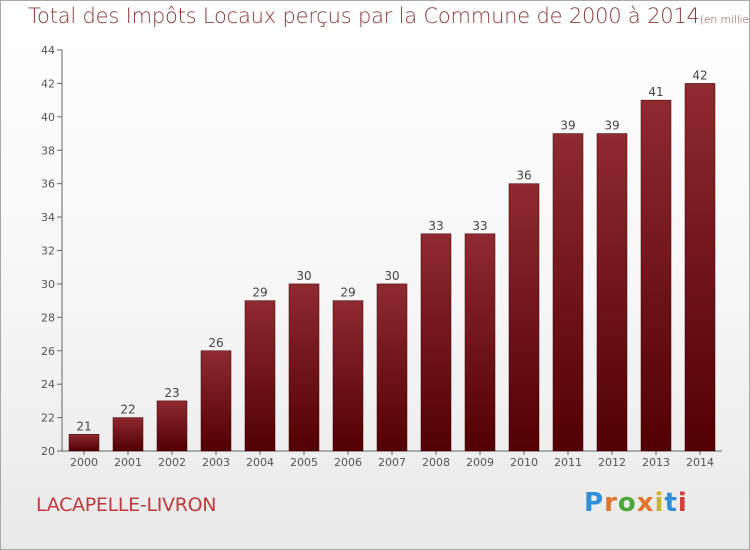 This screenshot has width=750, height=550. I want to click on x-tick-label: 2013, so click(656, 462).